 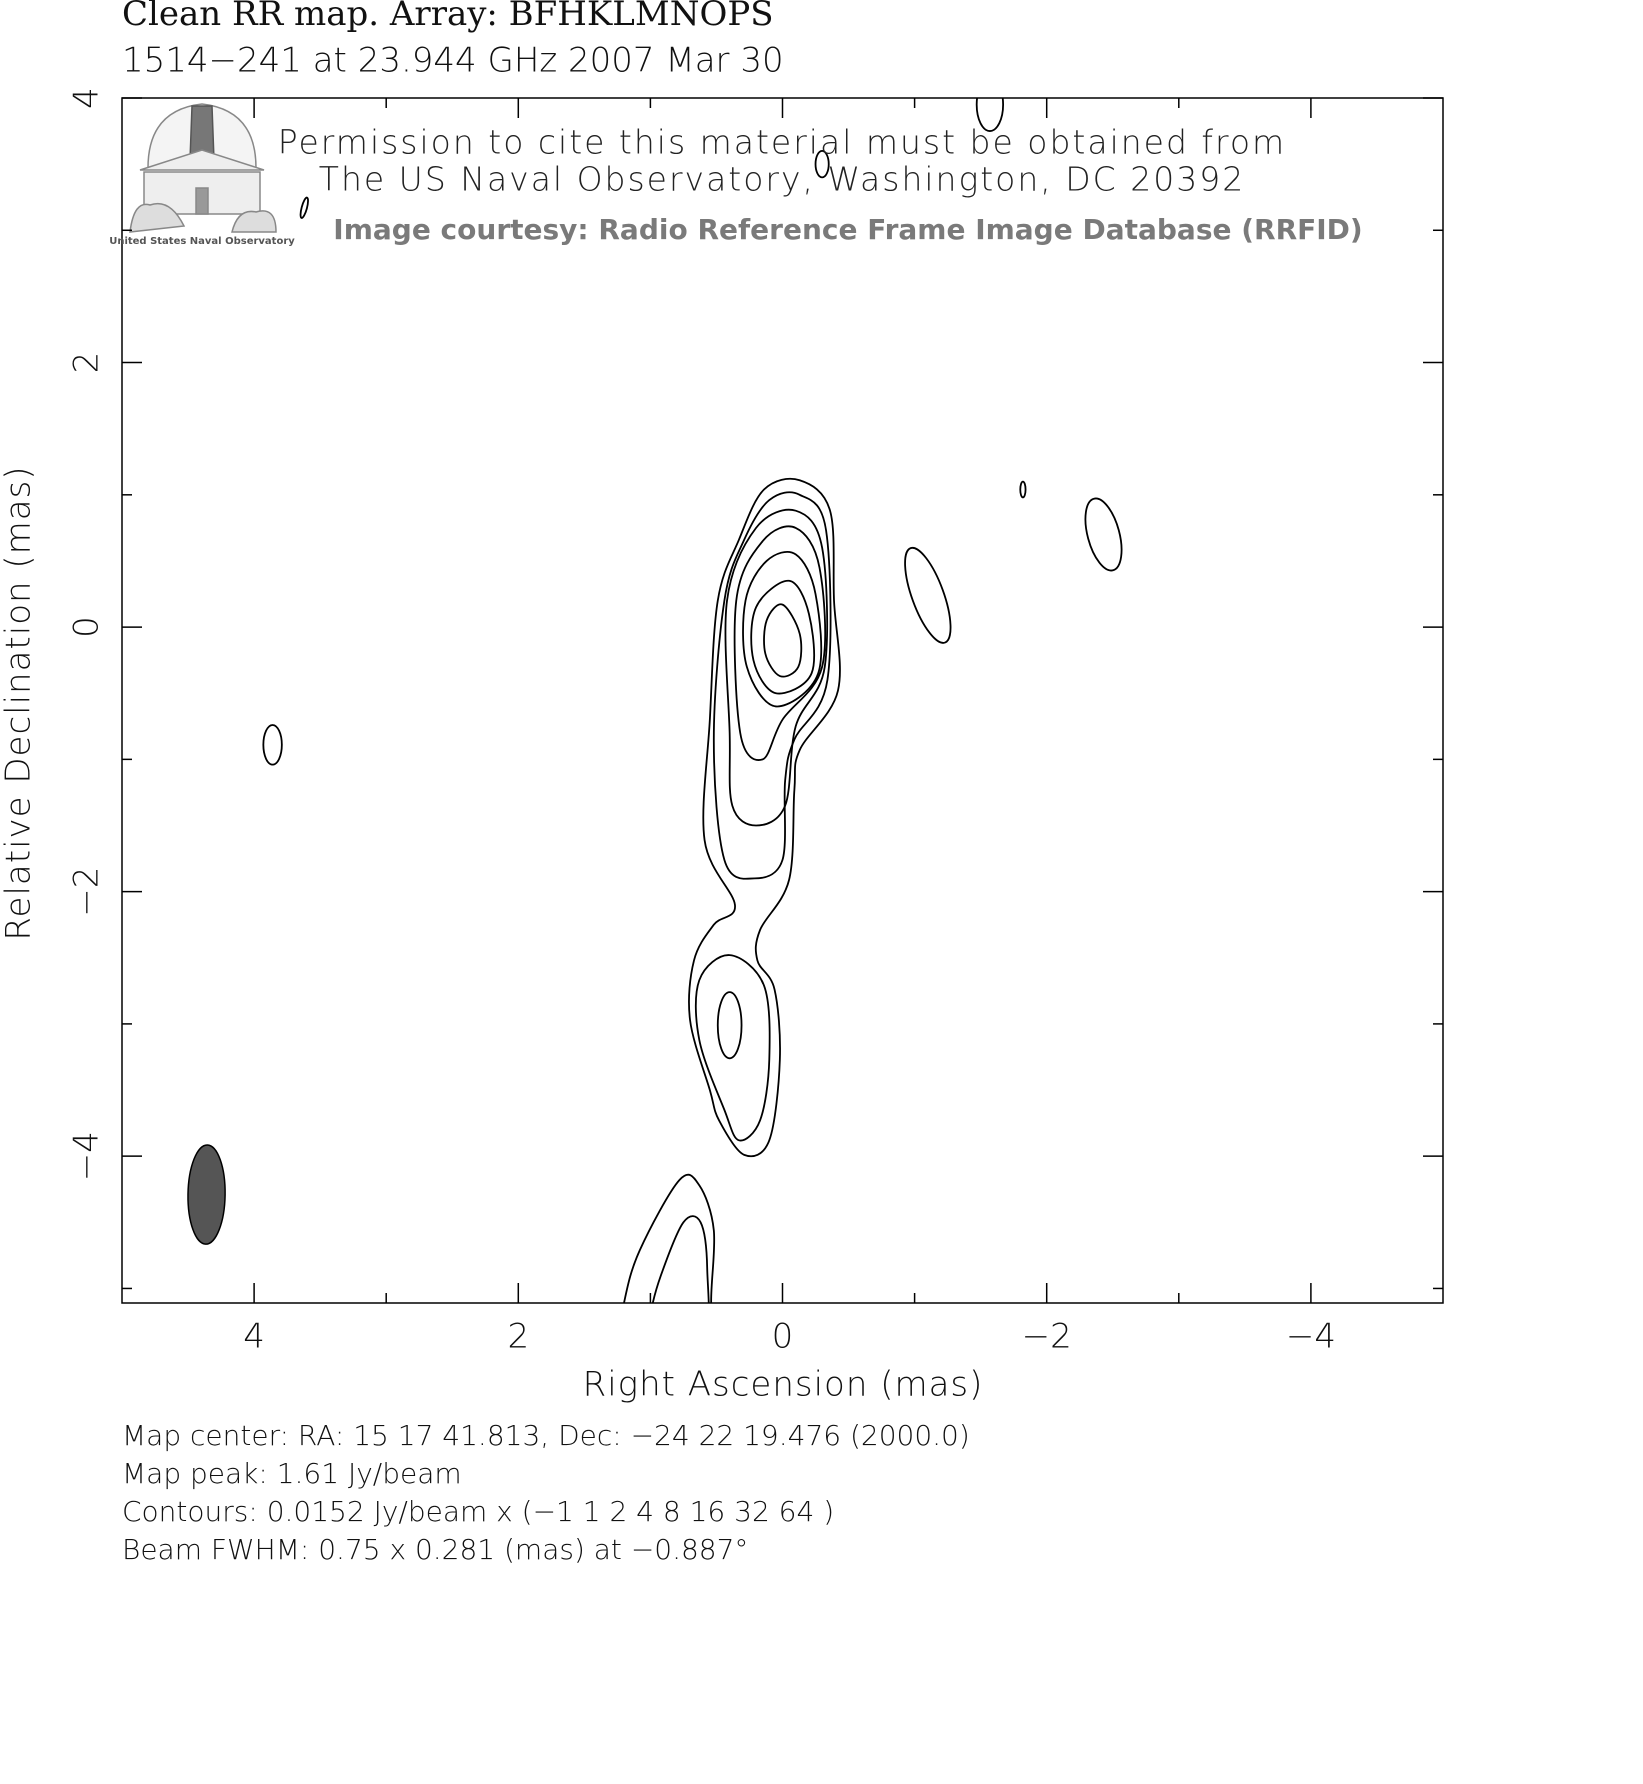 What do you see at coordinates (87, 98) in the screenshot?
I see `y-tick-label: 4` at bounding box center [87, 98].